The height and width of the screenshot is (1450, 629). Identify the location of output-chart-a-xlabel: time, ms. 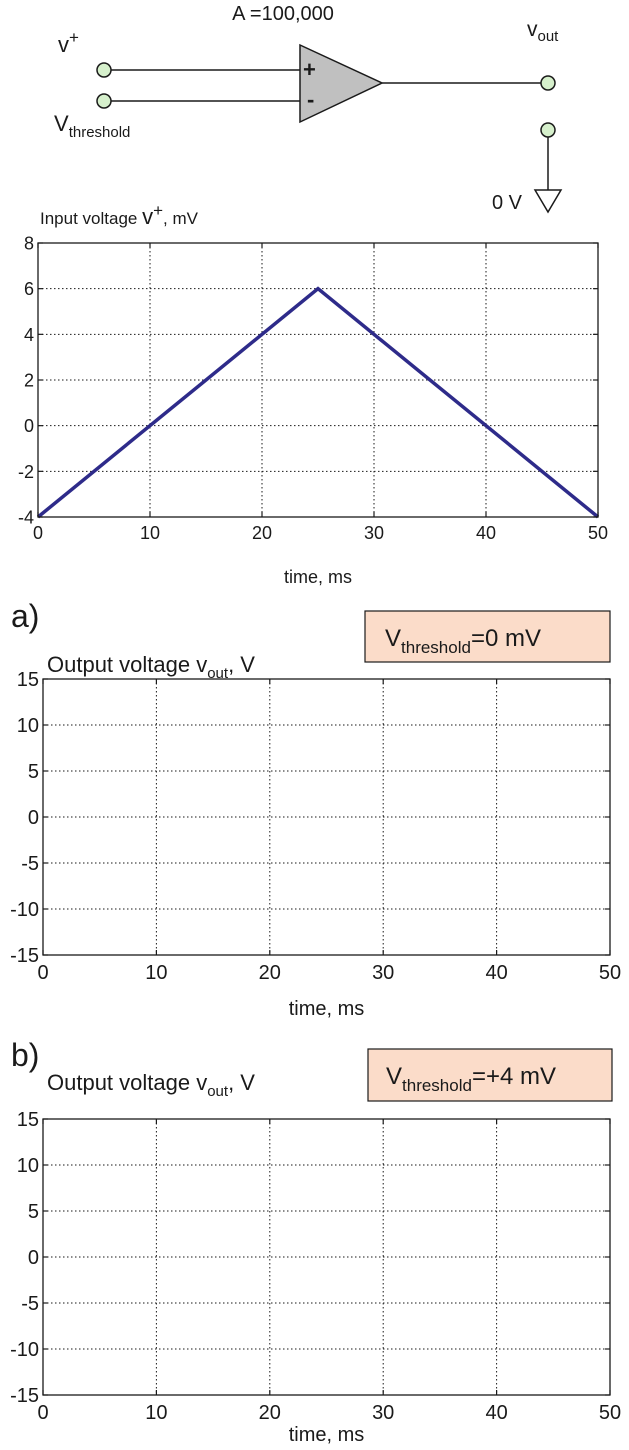
(327, 1009).